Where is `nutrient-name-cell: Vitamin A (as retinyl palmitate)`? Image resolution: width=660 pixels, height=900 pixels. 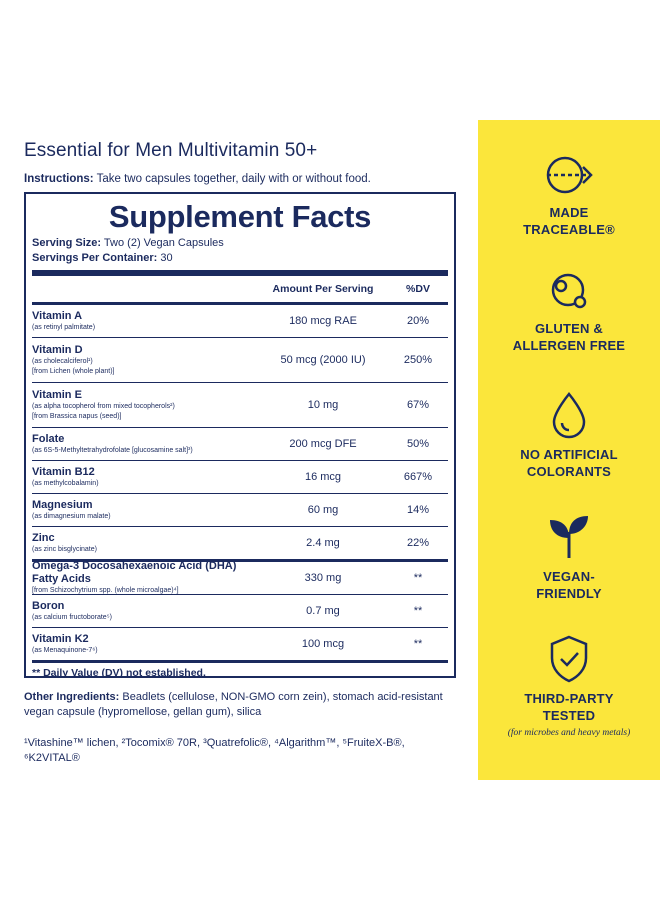 nutrient-name-cell: Vitamin A (as retinyl palmitate) is located at coordinates (145, 321).